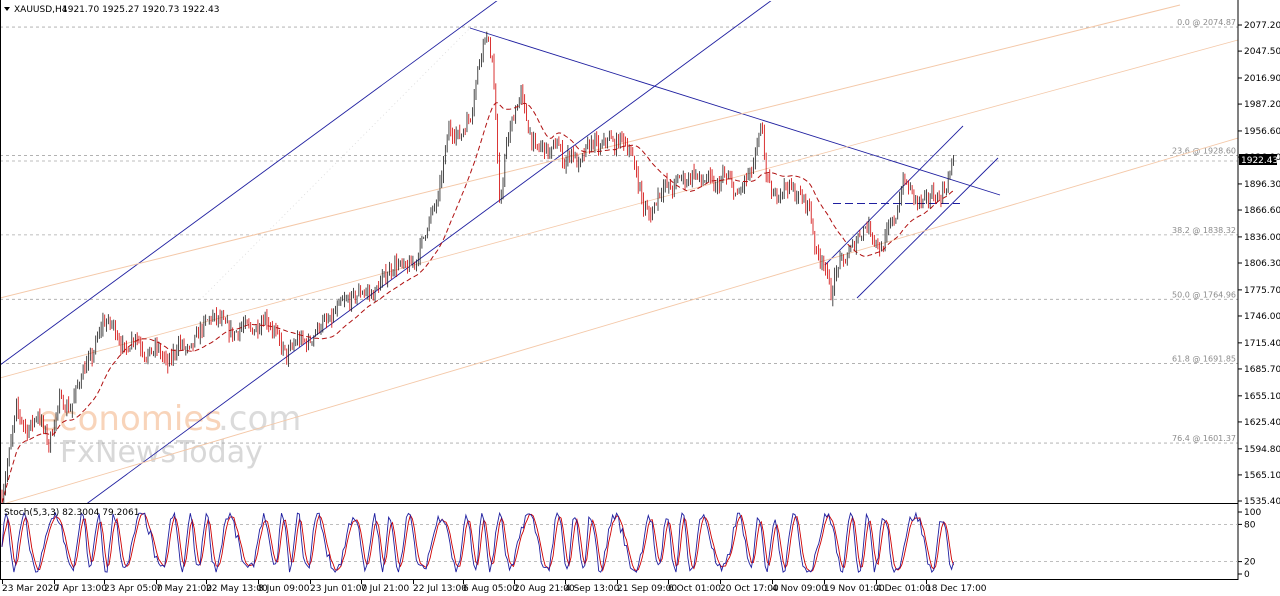 Image resolution: width=1280 pixels, height=596 pixels. What do you see at coordinates (140, 10) in the screenshot?
I see `ohlc-label: 1921.70 1925.27 1920.73 1922.43` at bounding box center [140, 10].